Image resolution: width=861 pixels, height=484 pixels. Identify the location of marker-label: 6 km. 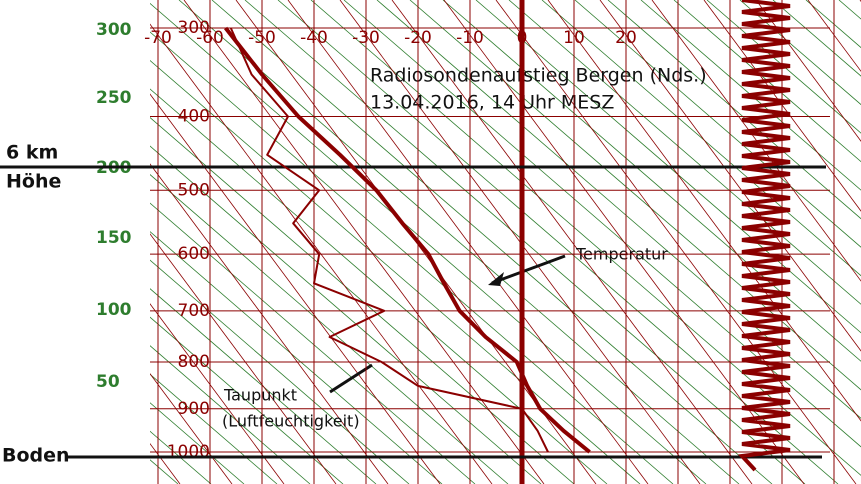
(32, 153).